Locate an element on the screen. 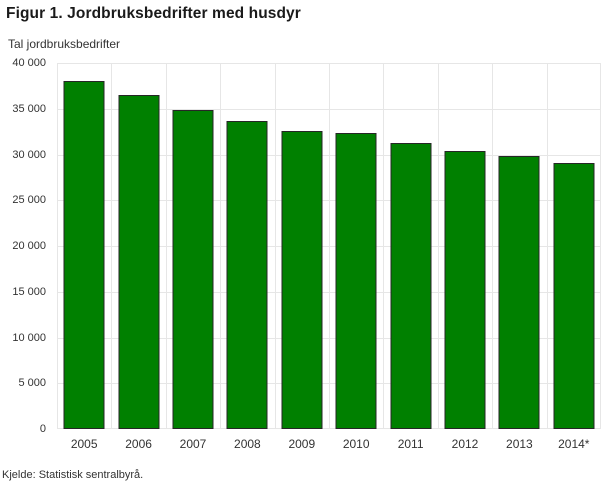 Image resolution: width=610 pixels, height=488 pixels. chart-title: Figur 1. Jordbruksbedrifter med husdyr is located at coordinates (153, 13).